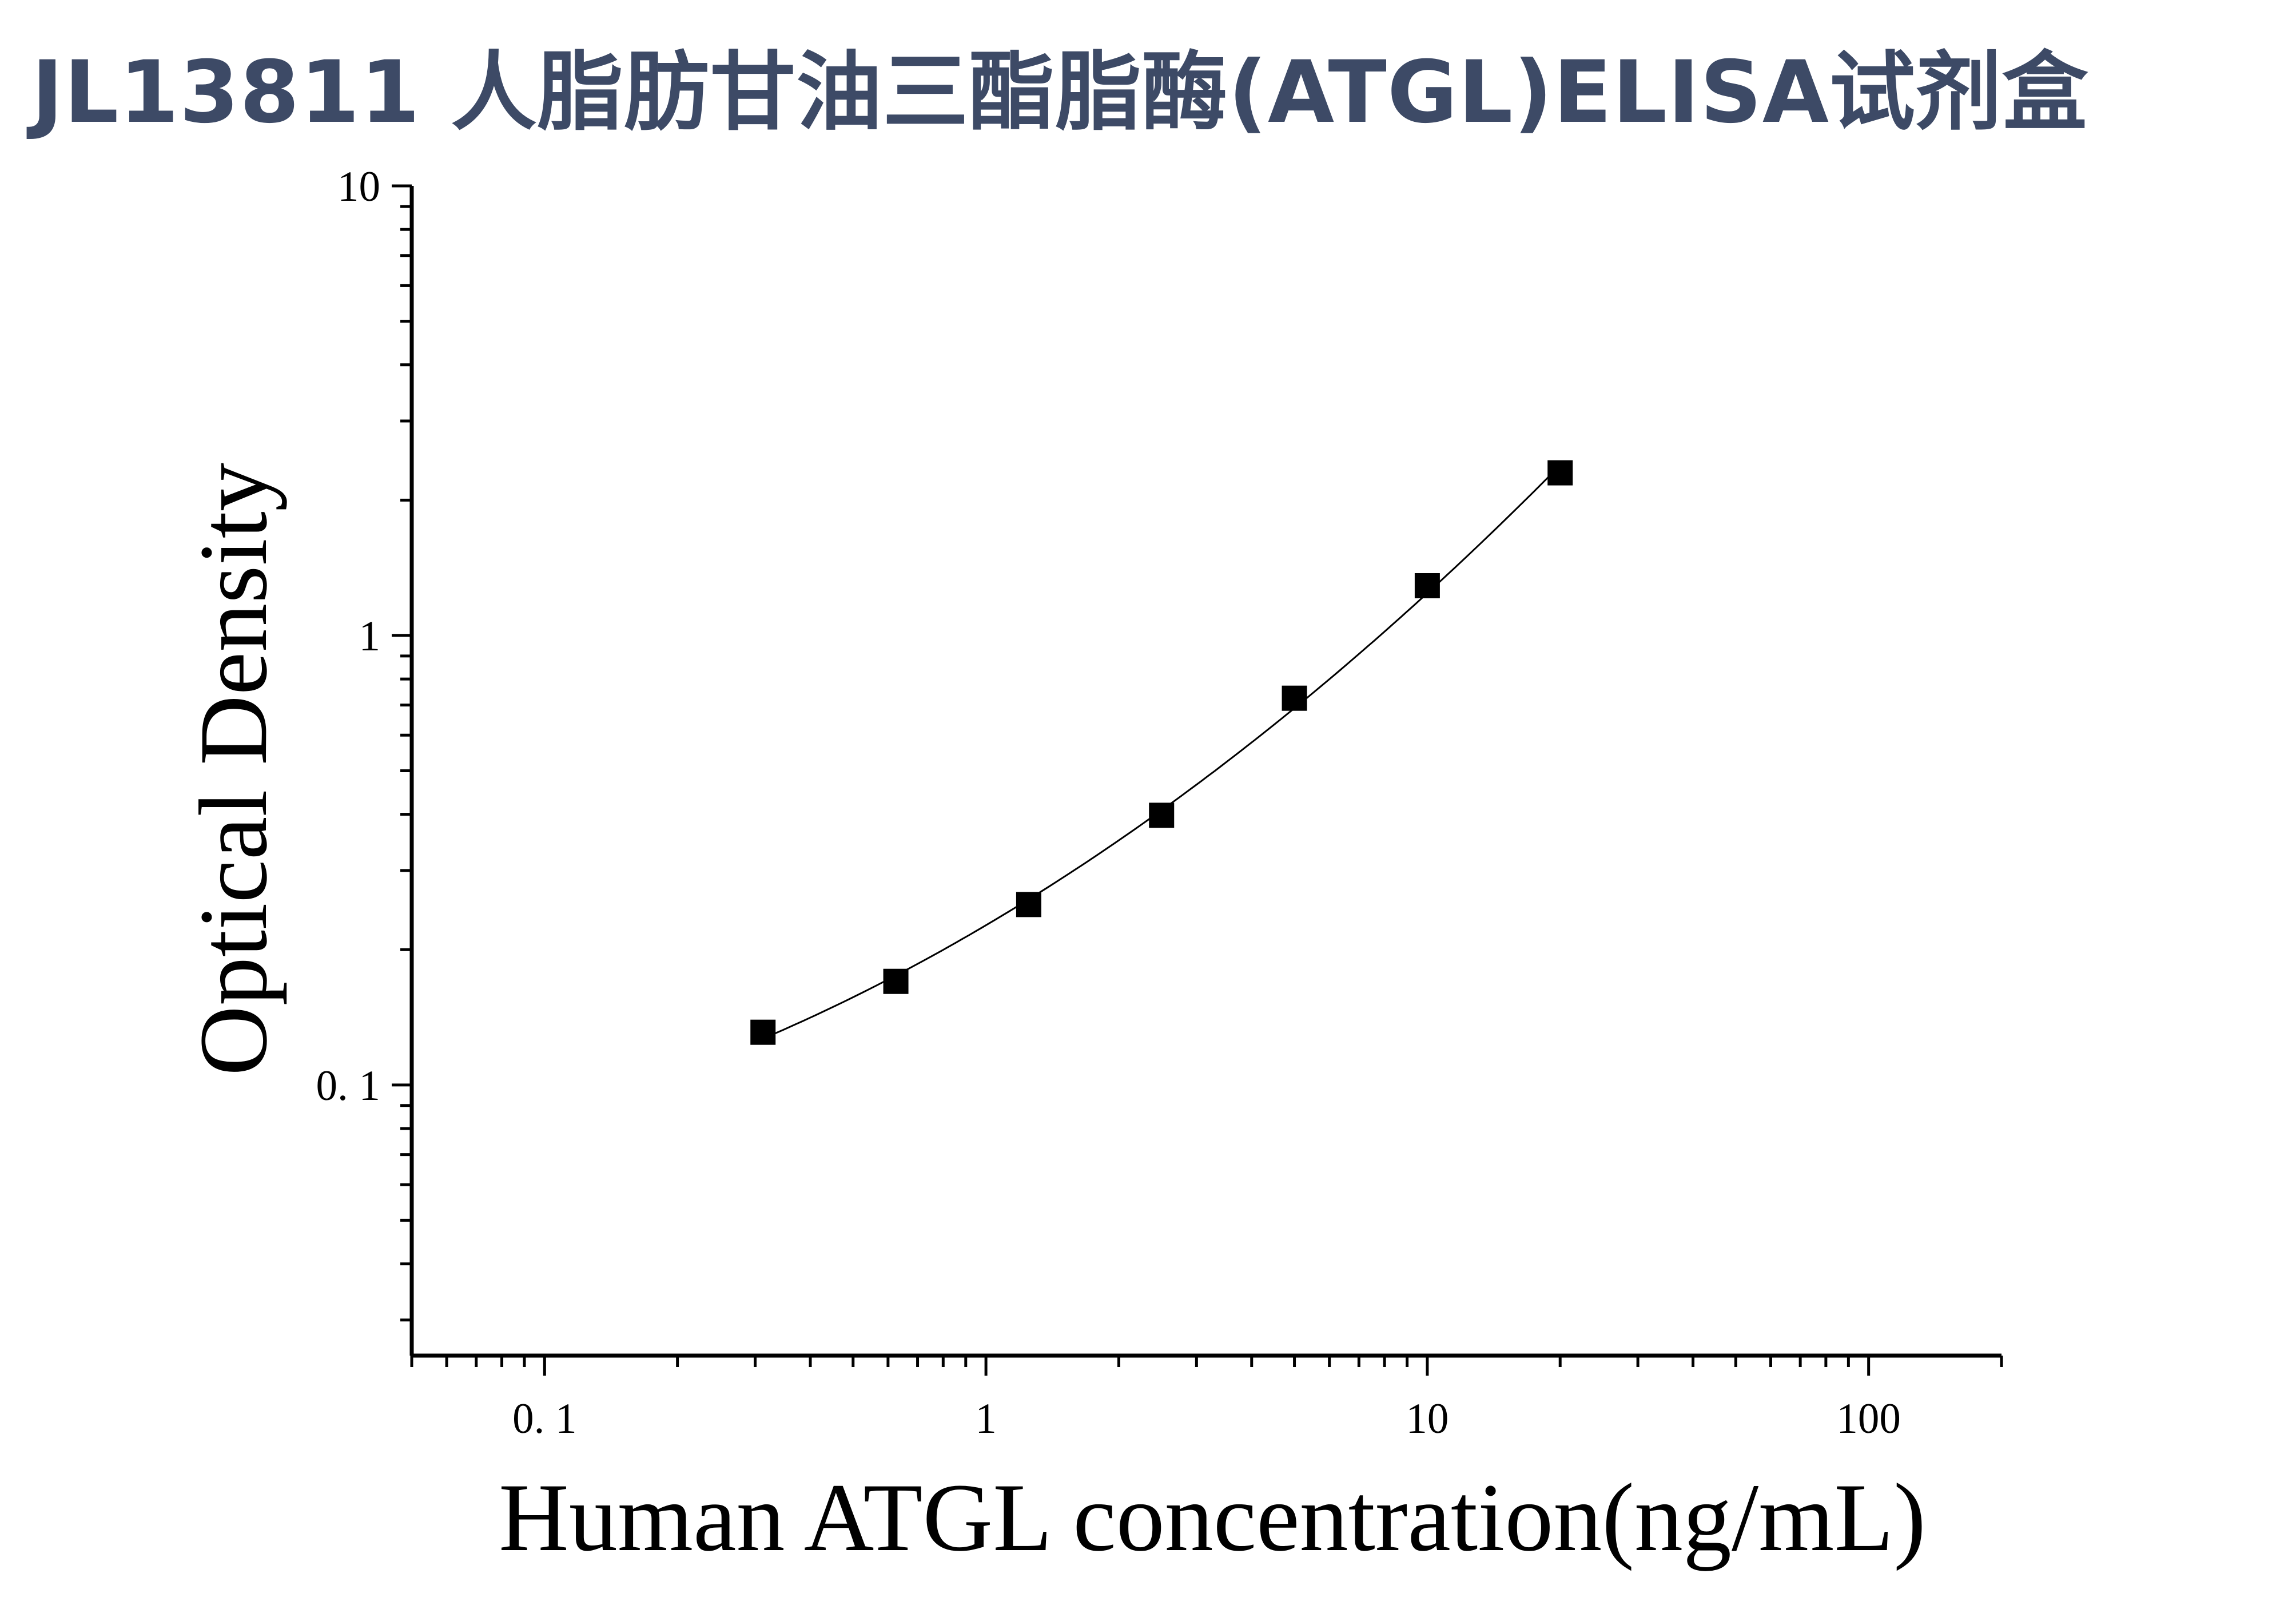  What do you see at coordinates (370, 636) in the screenshot?
I see `y-tick-label: 1` at bounding box center [370, 636].